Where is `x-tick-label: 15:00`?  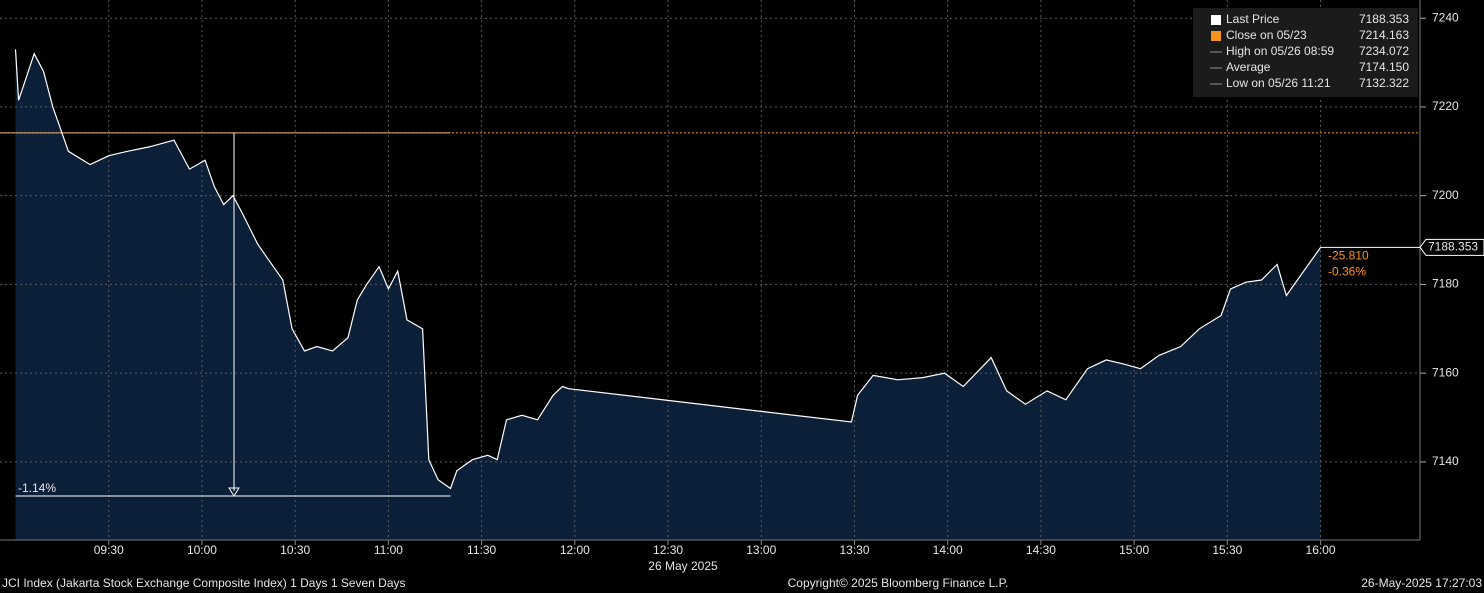 x-tick-label: 15:00 is located at coordinates (1134, 550).